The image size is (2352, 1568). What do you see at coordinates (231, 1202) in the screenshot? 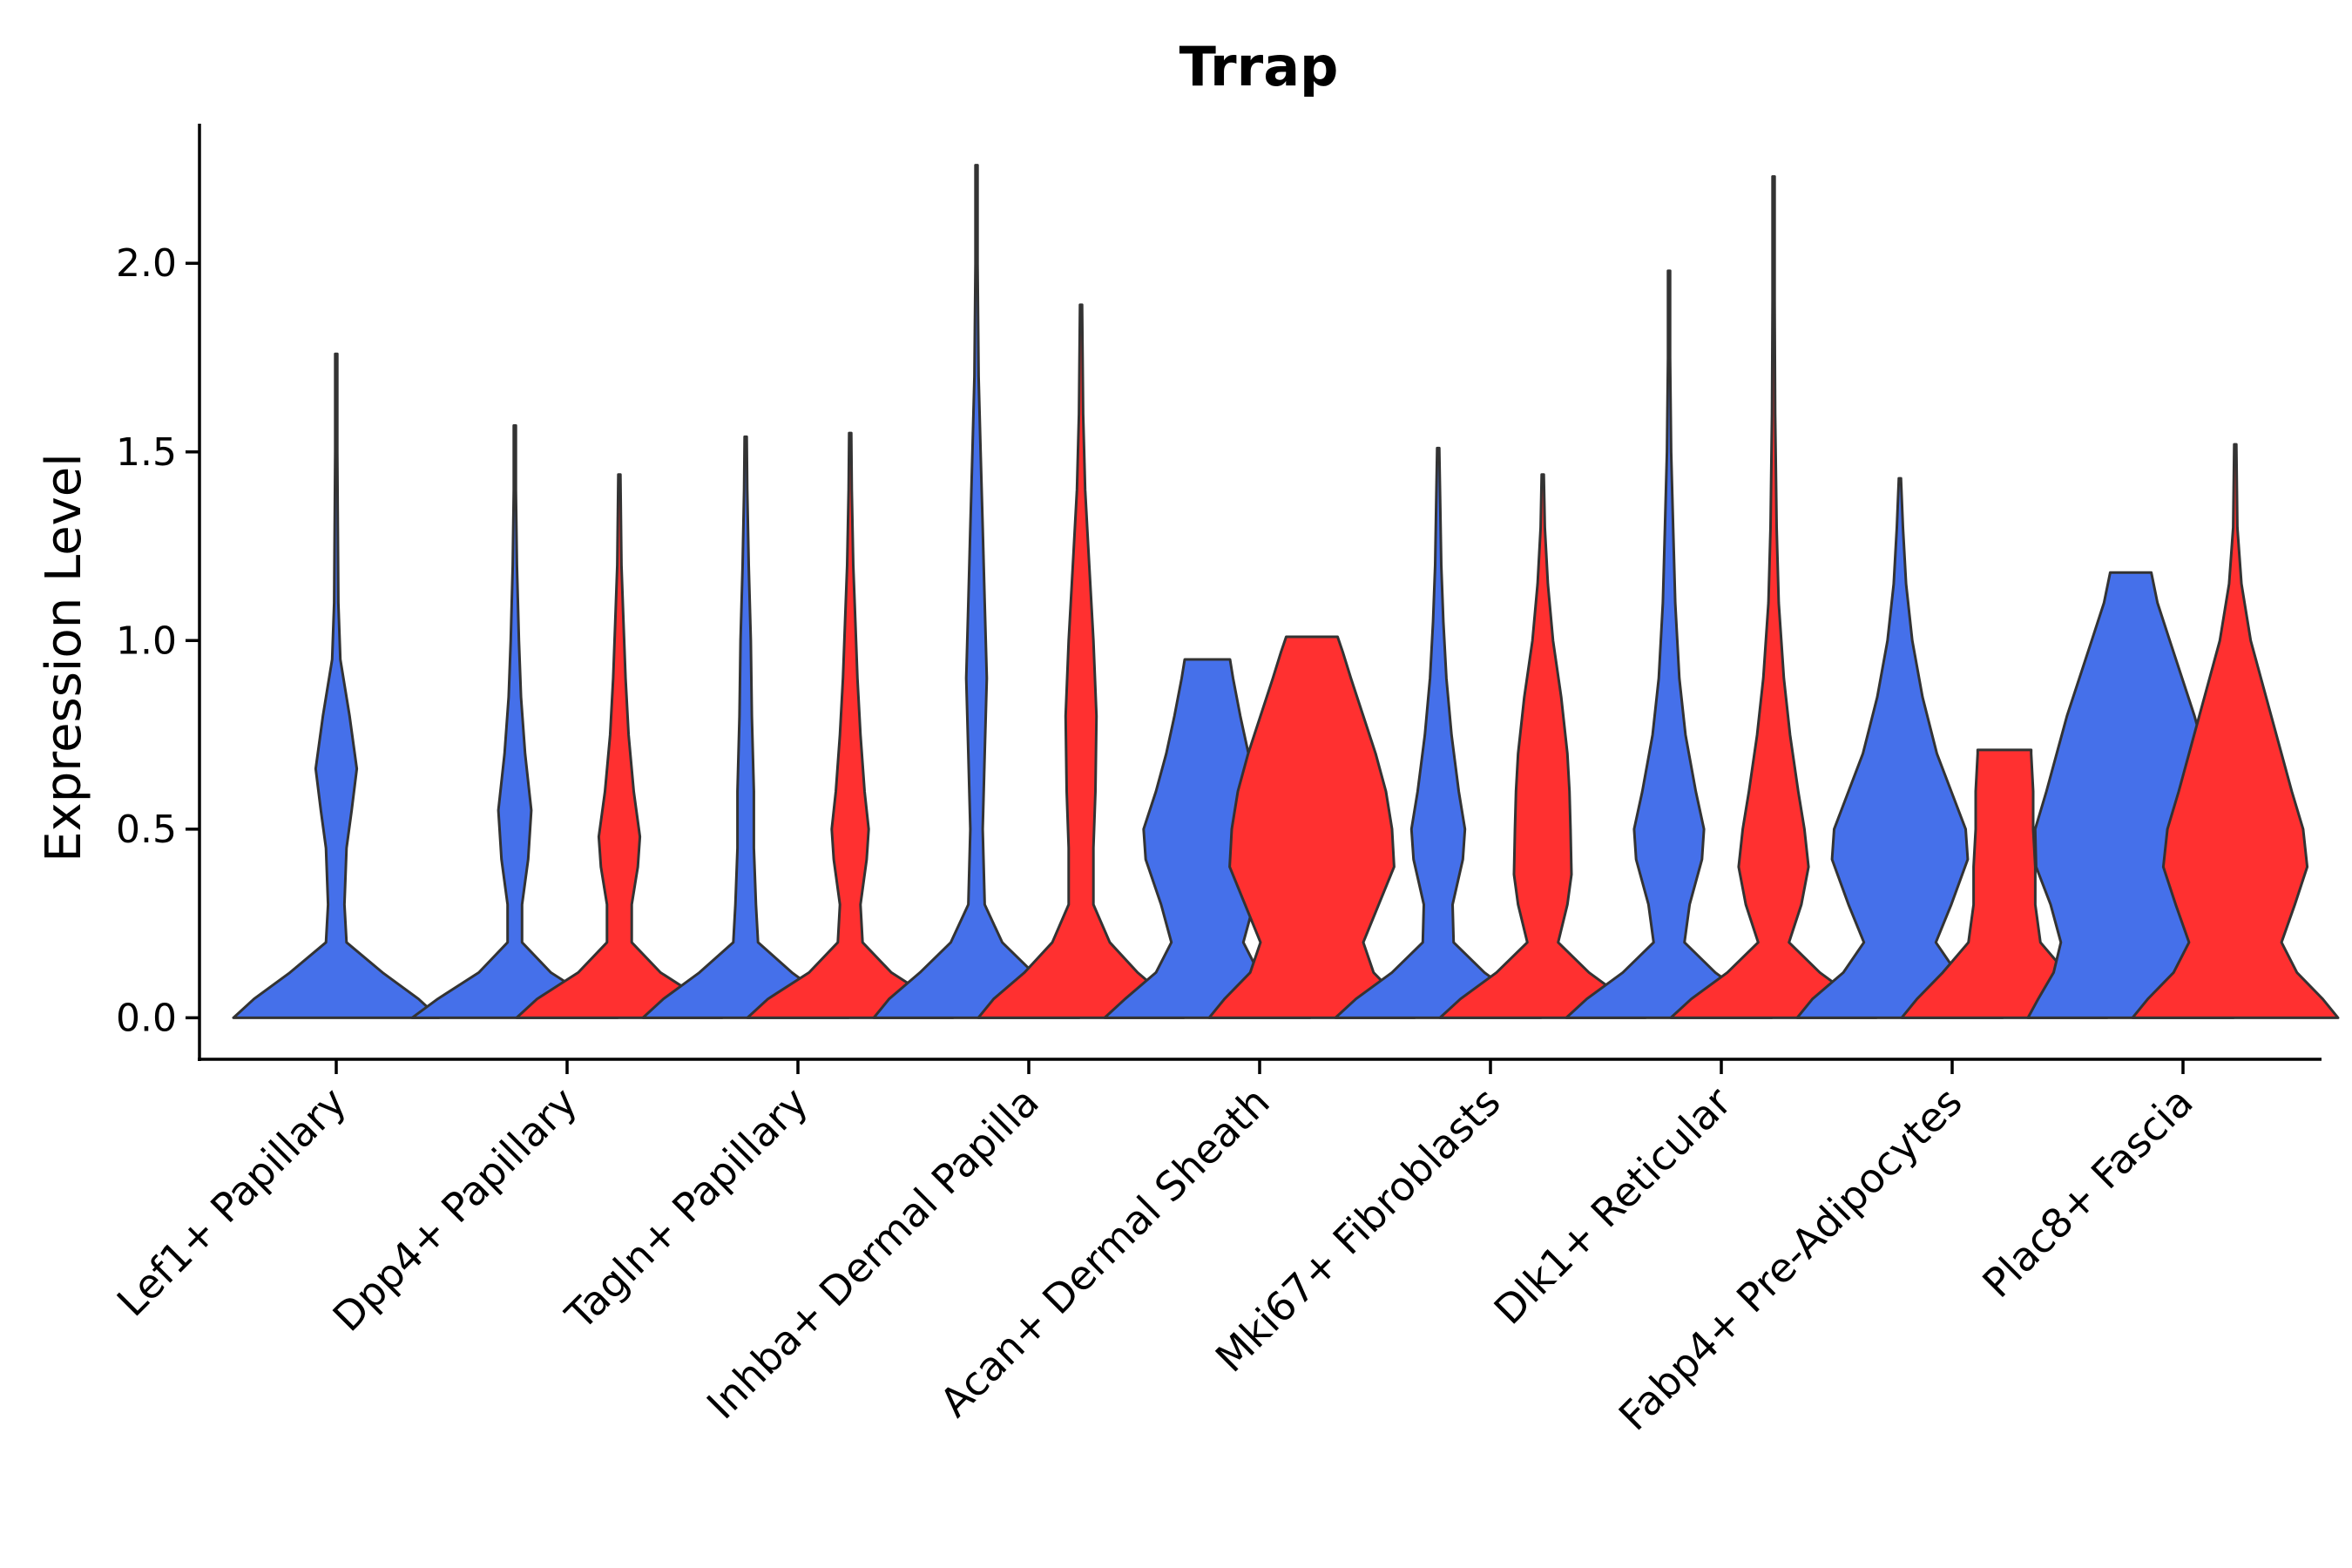
I see `x-tick-label: Lef1+ Papillary` at bounding box center [231, 1202].